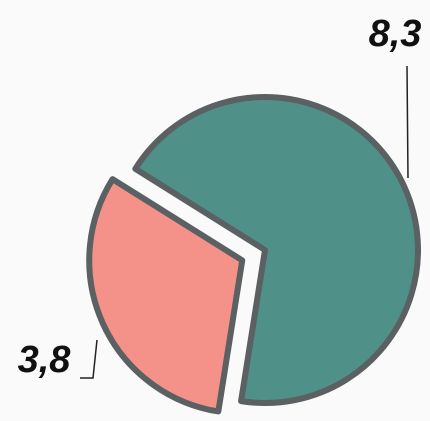  I want to click on data-label: 3,8, so click(45, 360).